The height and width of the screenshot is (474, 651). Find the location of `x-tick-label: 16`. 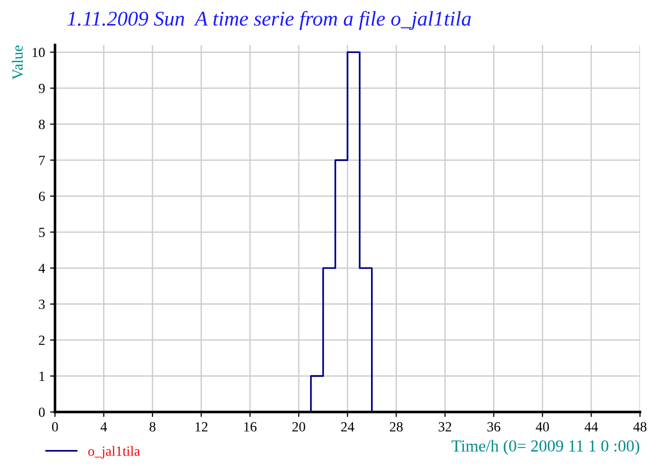

x-tick-label: 16 is located at coordinates (250, 427).